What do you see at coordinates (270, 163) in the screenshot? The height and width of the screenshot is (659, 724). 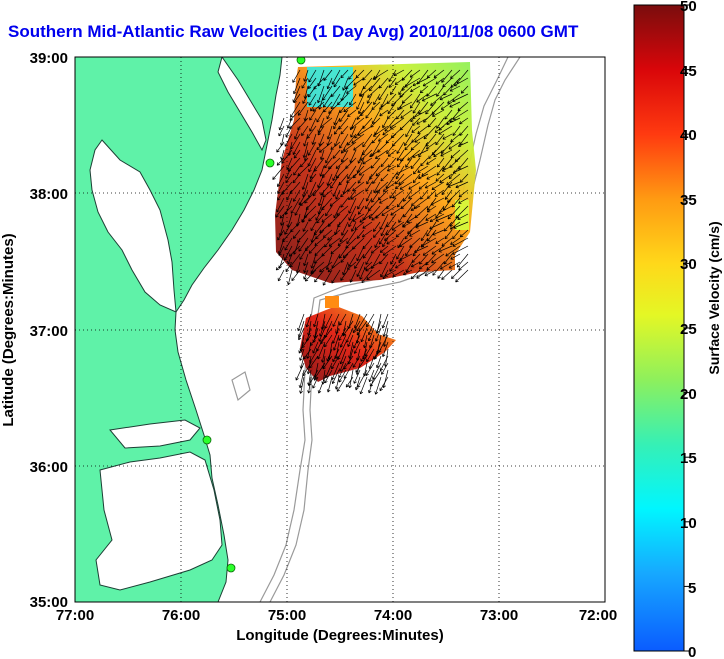 I see `radar-station` at bounding box center [270, 163].